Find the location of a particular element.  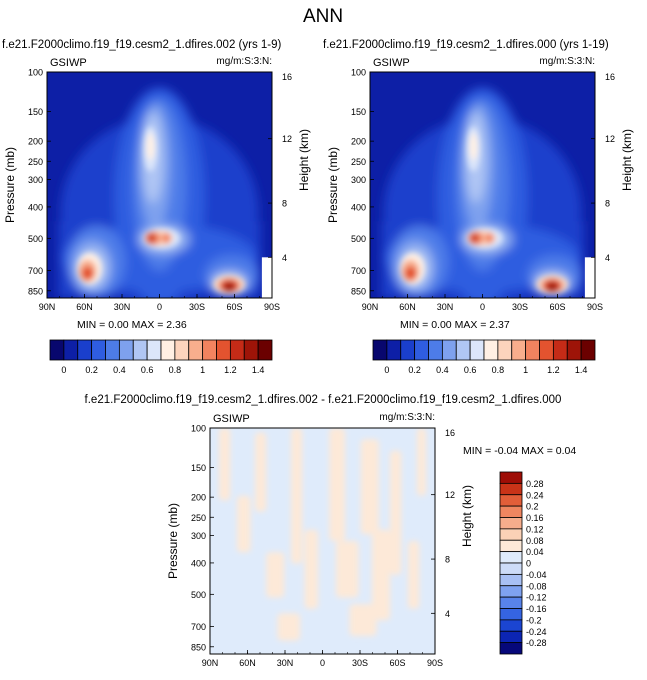

colorbar-label: 0.16 is located at coordinates (535, 518).